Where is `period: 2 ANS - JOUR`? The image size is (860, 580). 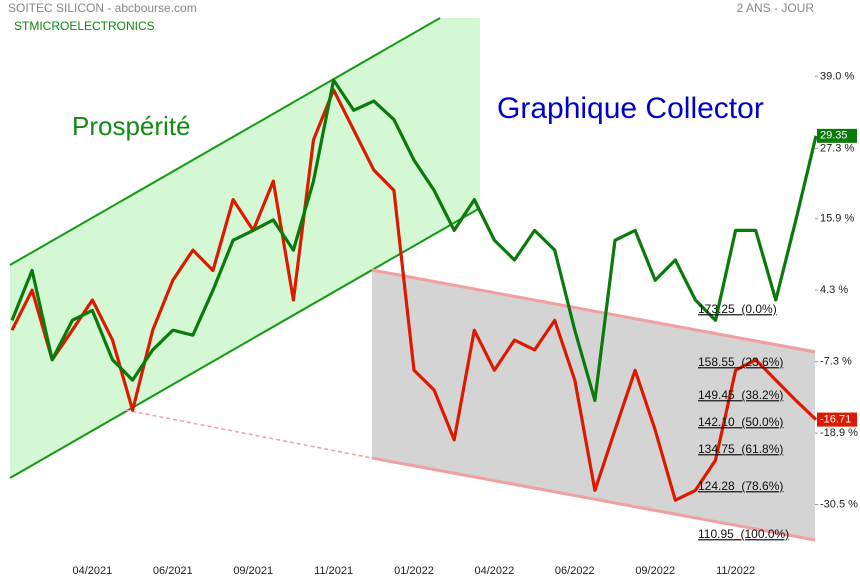
period: 2 ANS - JOUR is located at coordinates (776, 8).